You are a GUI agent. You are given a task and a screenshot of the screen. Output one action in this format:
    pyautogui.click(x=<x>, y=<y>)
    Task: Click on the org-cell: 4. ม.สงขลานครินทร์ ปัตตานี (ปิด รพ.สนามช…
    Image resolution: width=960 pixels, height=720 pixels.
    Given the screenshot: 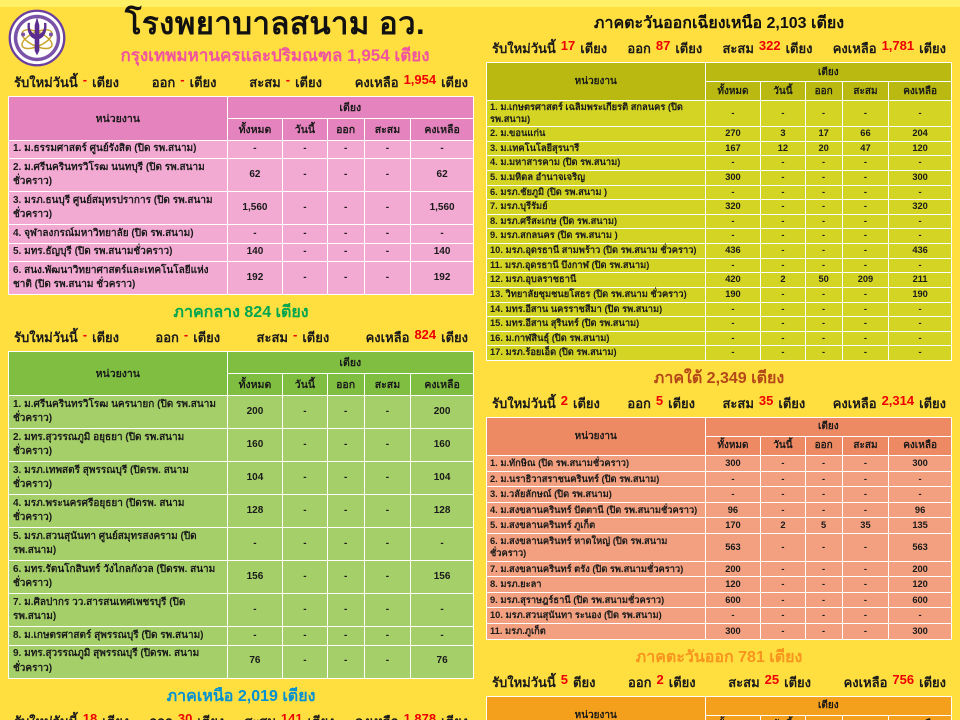 What is the action you would take?
    pyautogui.click(x=596, y=510)
    